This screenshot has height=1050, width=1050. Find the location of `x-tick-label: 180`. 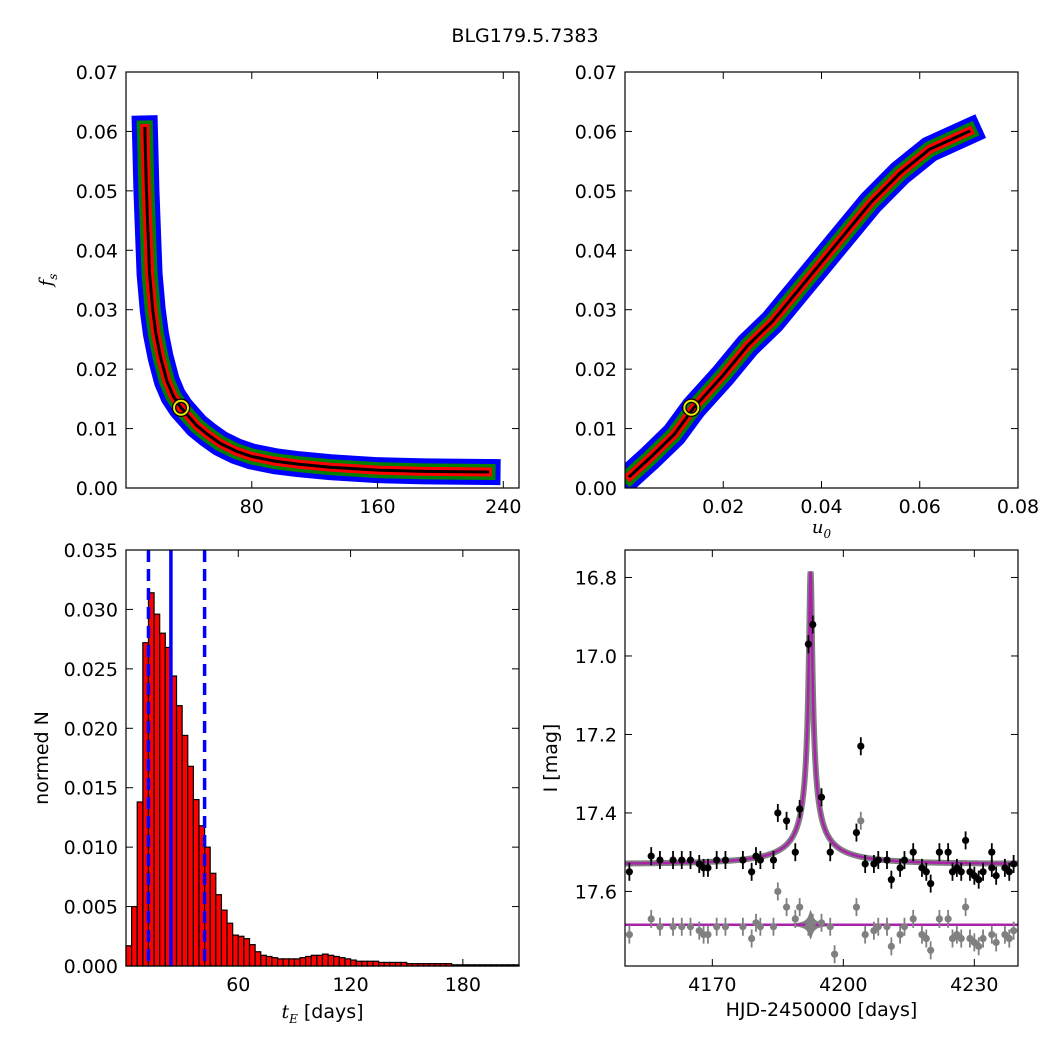

x-tick-label: 180 is located at coordinates (463, 985).